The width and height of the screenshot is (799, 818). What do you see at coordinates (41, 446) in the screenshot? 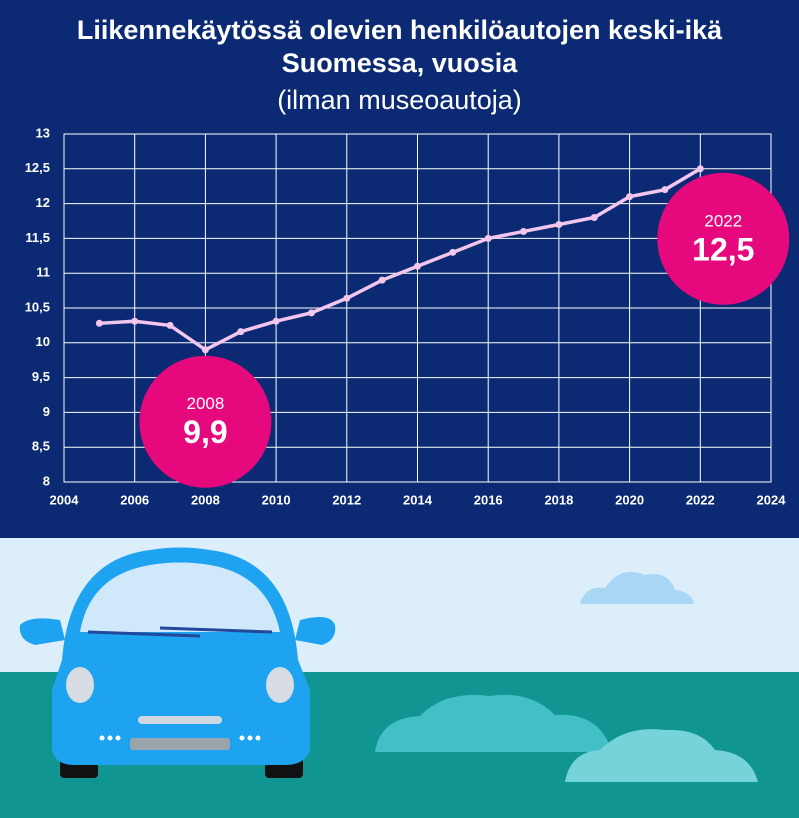
I see `y-tick-label: 8,5` at bounding box center [41, 446].